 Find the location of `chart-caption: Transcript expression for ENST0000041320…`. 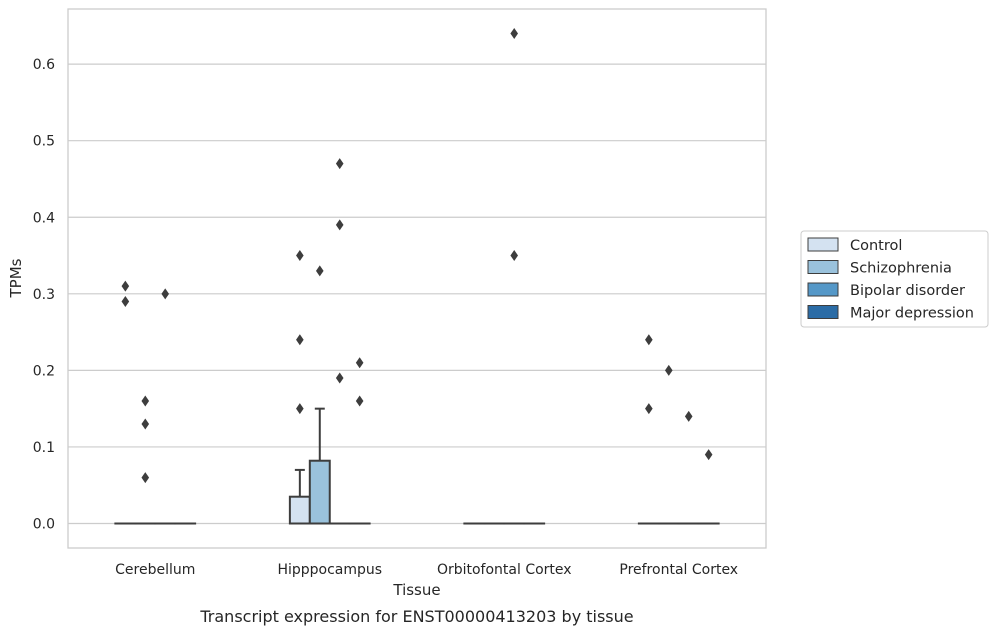

chart-caption: Transcript expression for ENST0000041320… is located at coordinates (416, 616).